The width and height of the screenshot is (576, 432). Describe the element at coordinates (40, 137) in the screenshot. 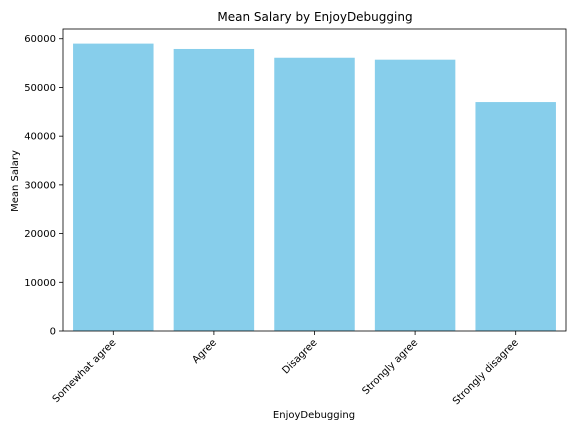

I see `y-tick-label-4: 40000` at that location.